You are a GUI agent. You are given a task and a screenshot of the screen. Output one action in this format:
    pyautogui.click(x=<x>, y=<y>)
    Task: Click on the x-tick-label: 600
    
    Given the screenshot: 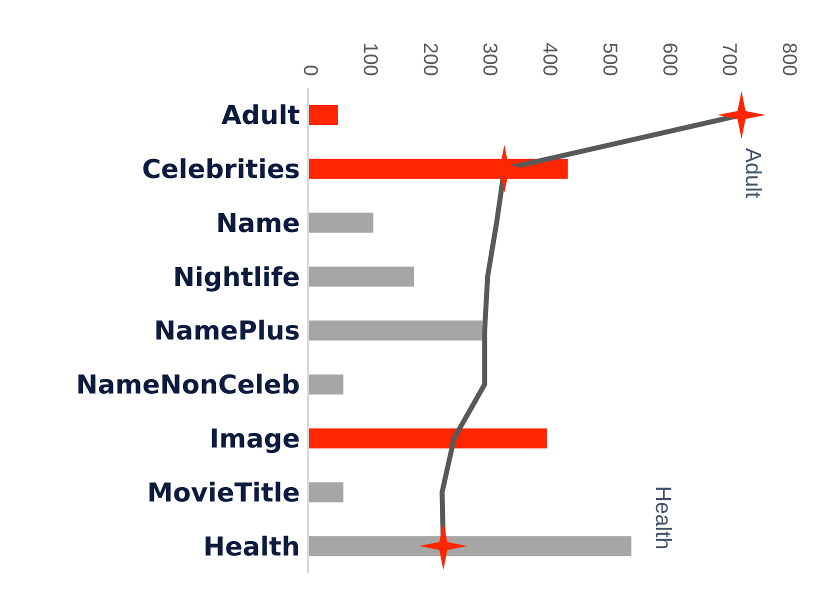 What is the action you would take?
    pyautogui.click(x=669, y=59)
    